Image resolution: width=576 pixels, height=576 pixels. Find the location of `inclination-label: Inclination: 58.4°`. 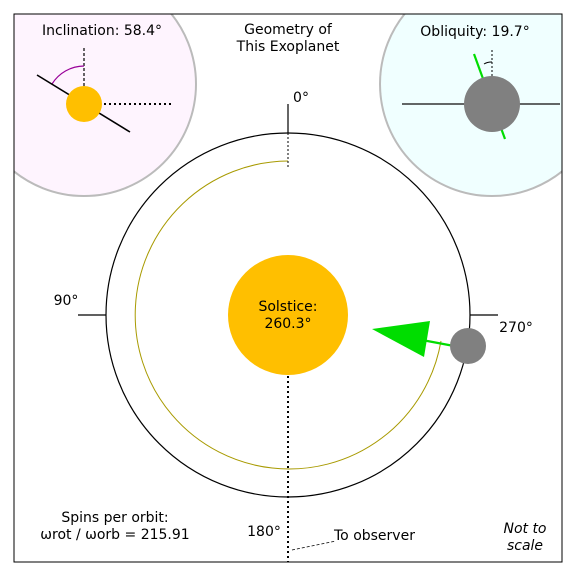

inclination-label: Inclination: 58.4° is located at coordinates (102, 31).